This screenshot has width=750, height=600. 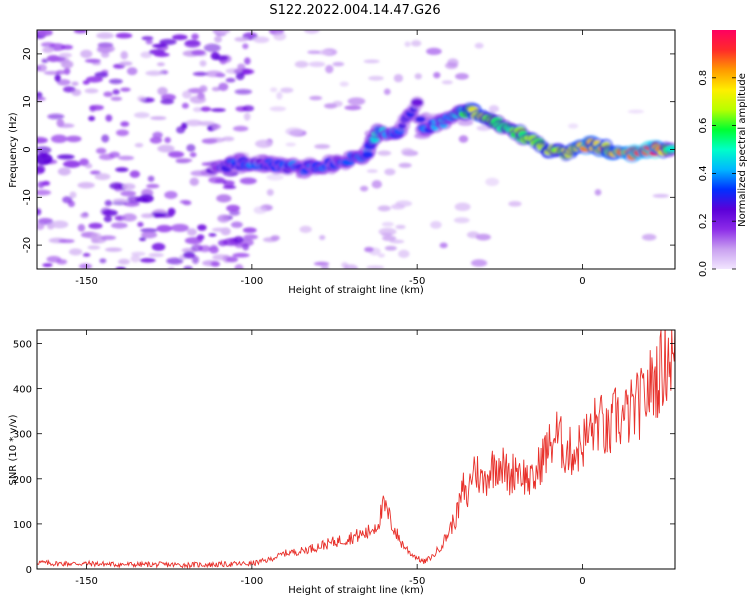 What do you see at coordinates (252, 581) in the screenshot?
I see `snr-x-tick-label: -100` at bounding box center [252, 581].